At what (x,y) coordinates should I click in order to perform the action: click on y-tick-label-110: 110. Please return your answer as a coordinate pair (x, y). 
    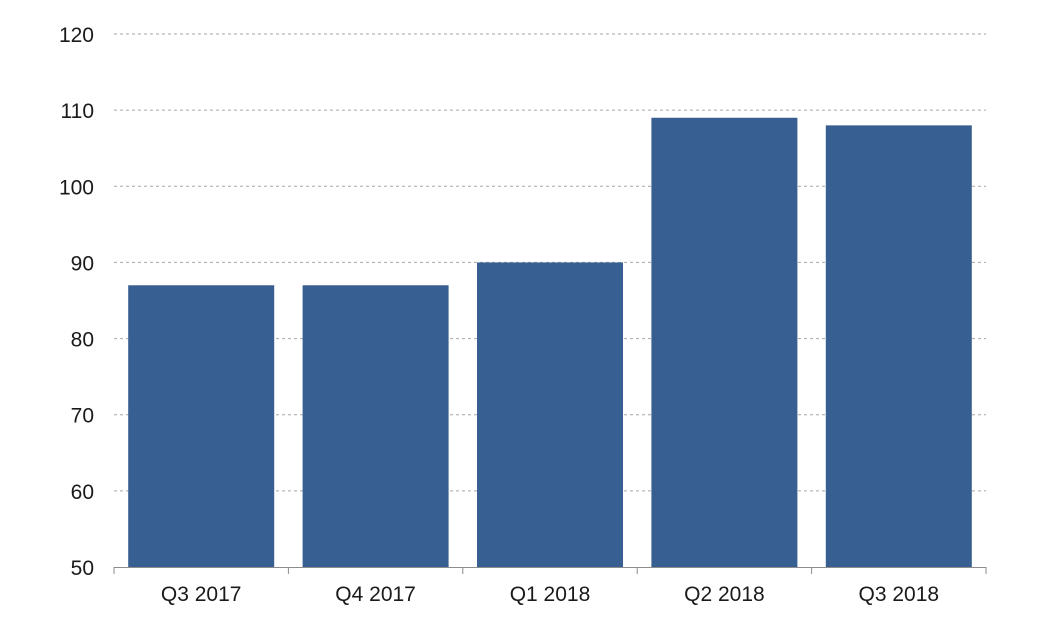
    Looking at the image, I should click on (77, 111).